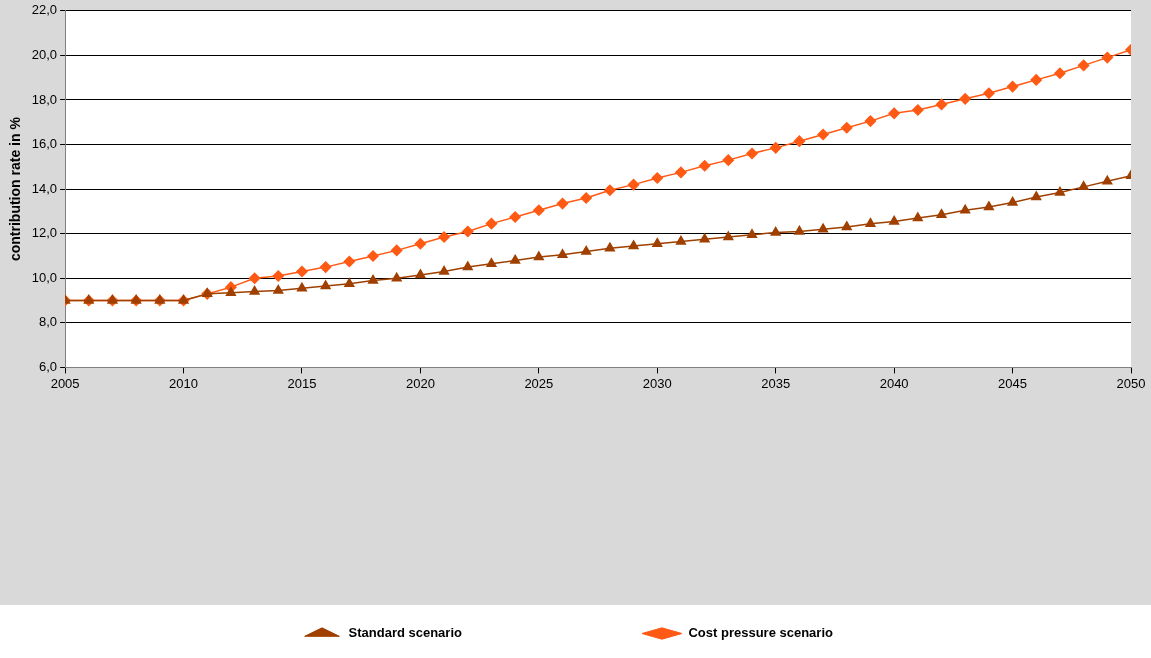 Image resolution: width=1151 pixels, height=658 pixels. What do you see at coordinates (420, 383) in the screenshot?
I see `x-tick-label: 2020` at bounding box center [420, 383].